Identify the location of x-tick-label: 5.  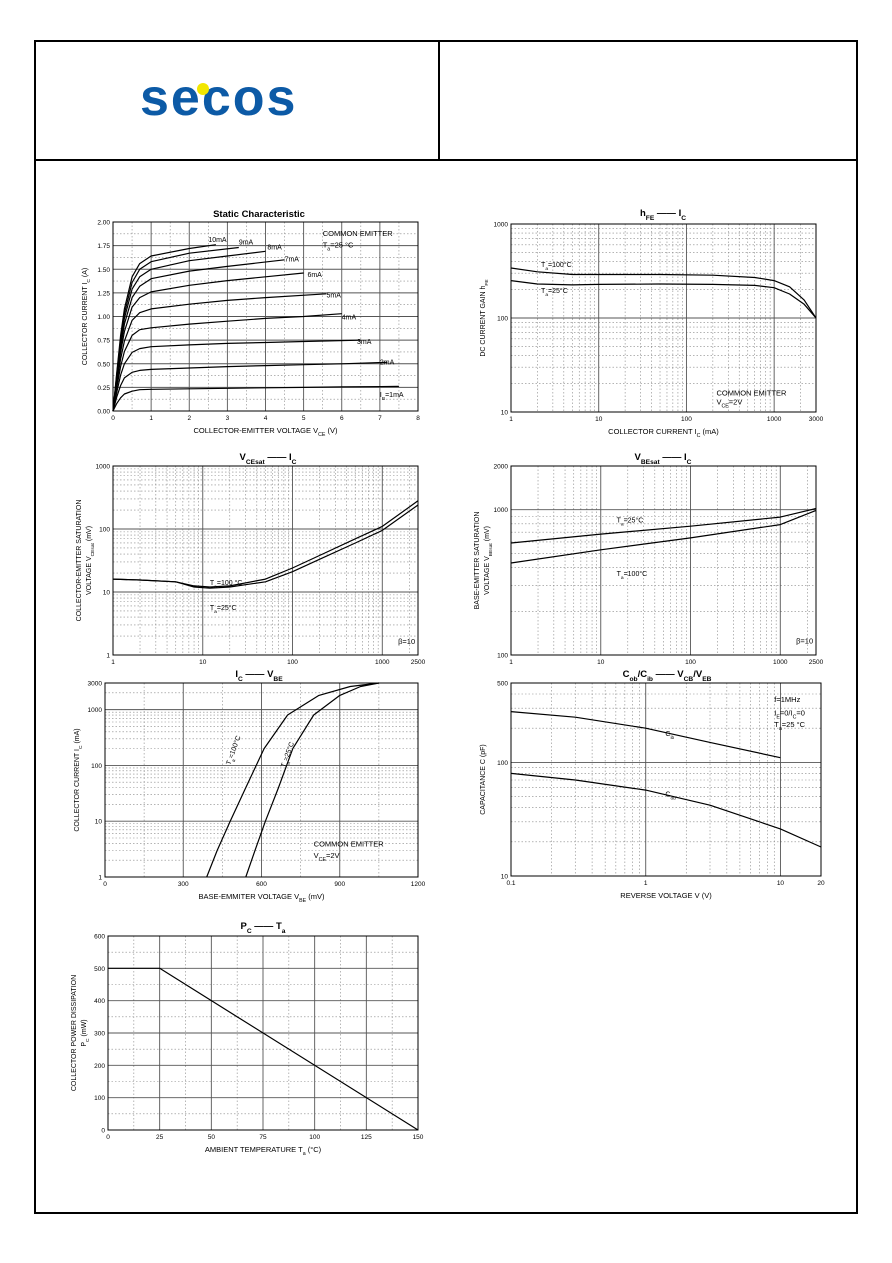
(304, 418).